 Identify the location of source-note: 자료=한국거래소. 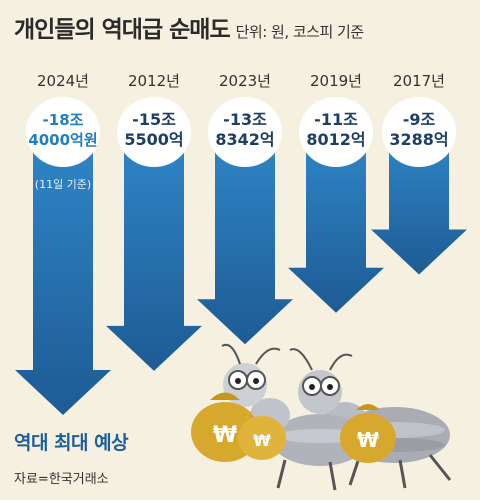
(61, 479).